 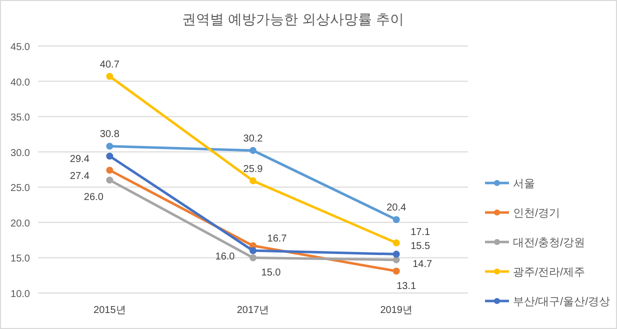 I want to click on data-label: 14.7, so click(x=422, y=264).